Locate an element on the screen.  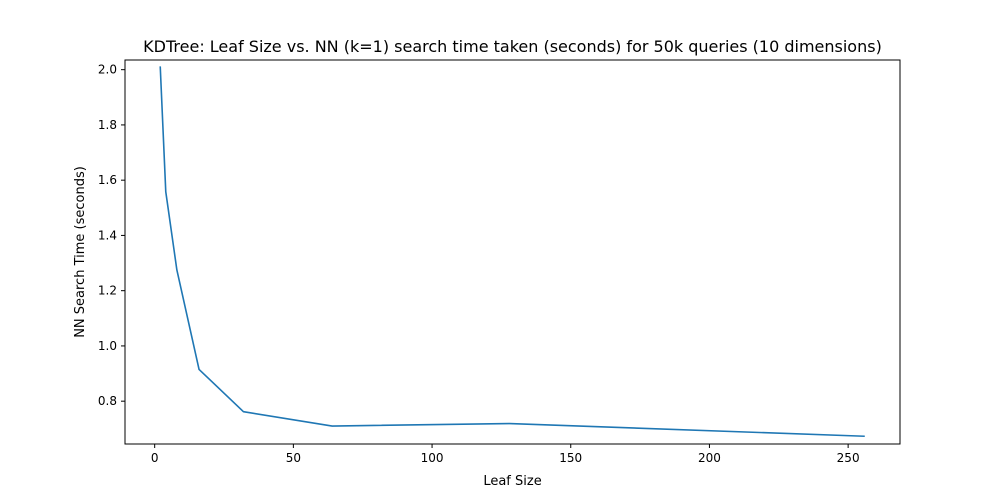
y-axis: 0.8 1.0 1.2 1.4 1.6 1.8 2.0 is located at coordinates (111, 235).